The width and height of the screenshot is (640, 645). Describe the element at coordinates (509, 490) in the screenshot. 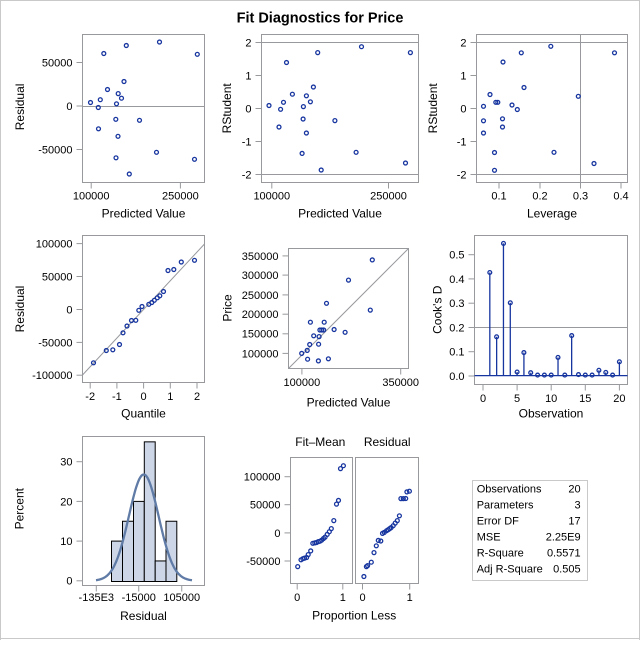

I see `svg-text: Observations` at that location.